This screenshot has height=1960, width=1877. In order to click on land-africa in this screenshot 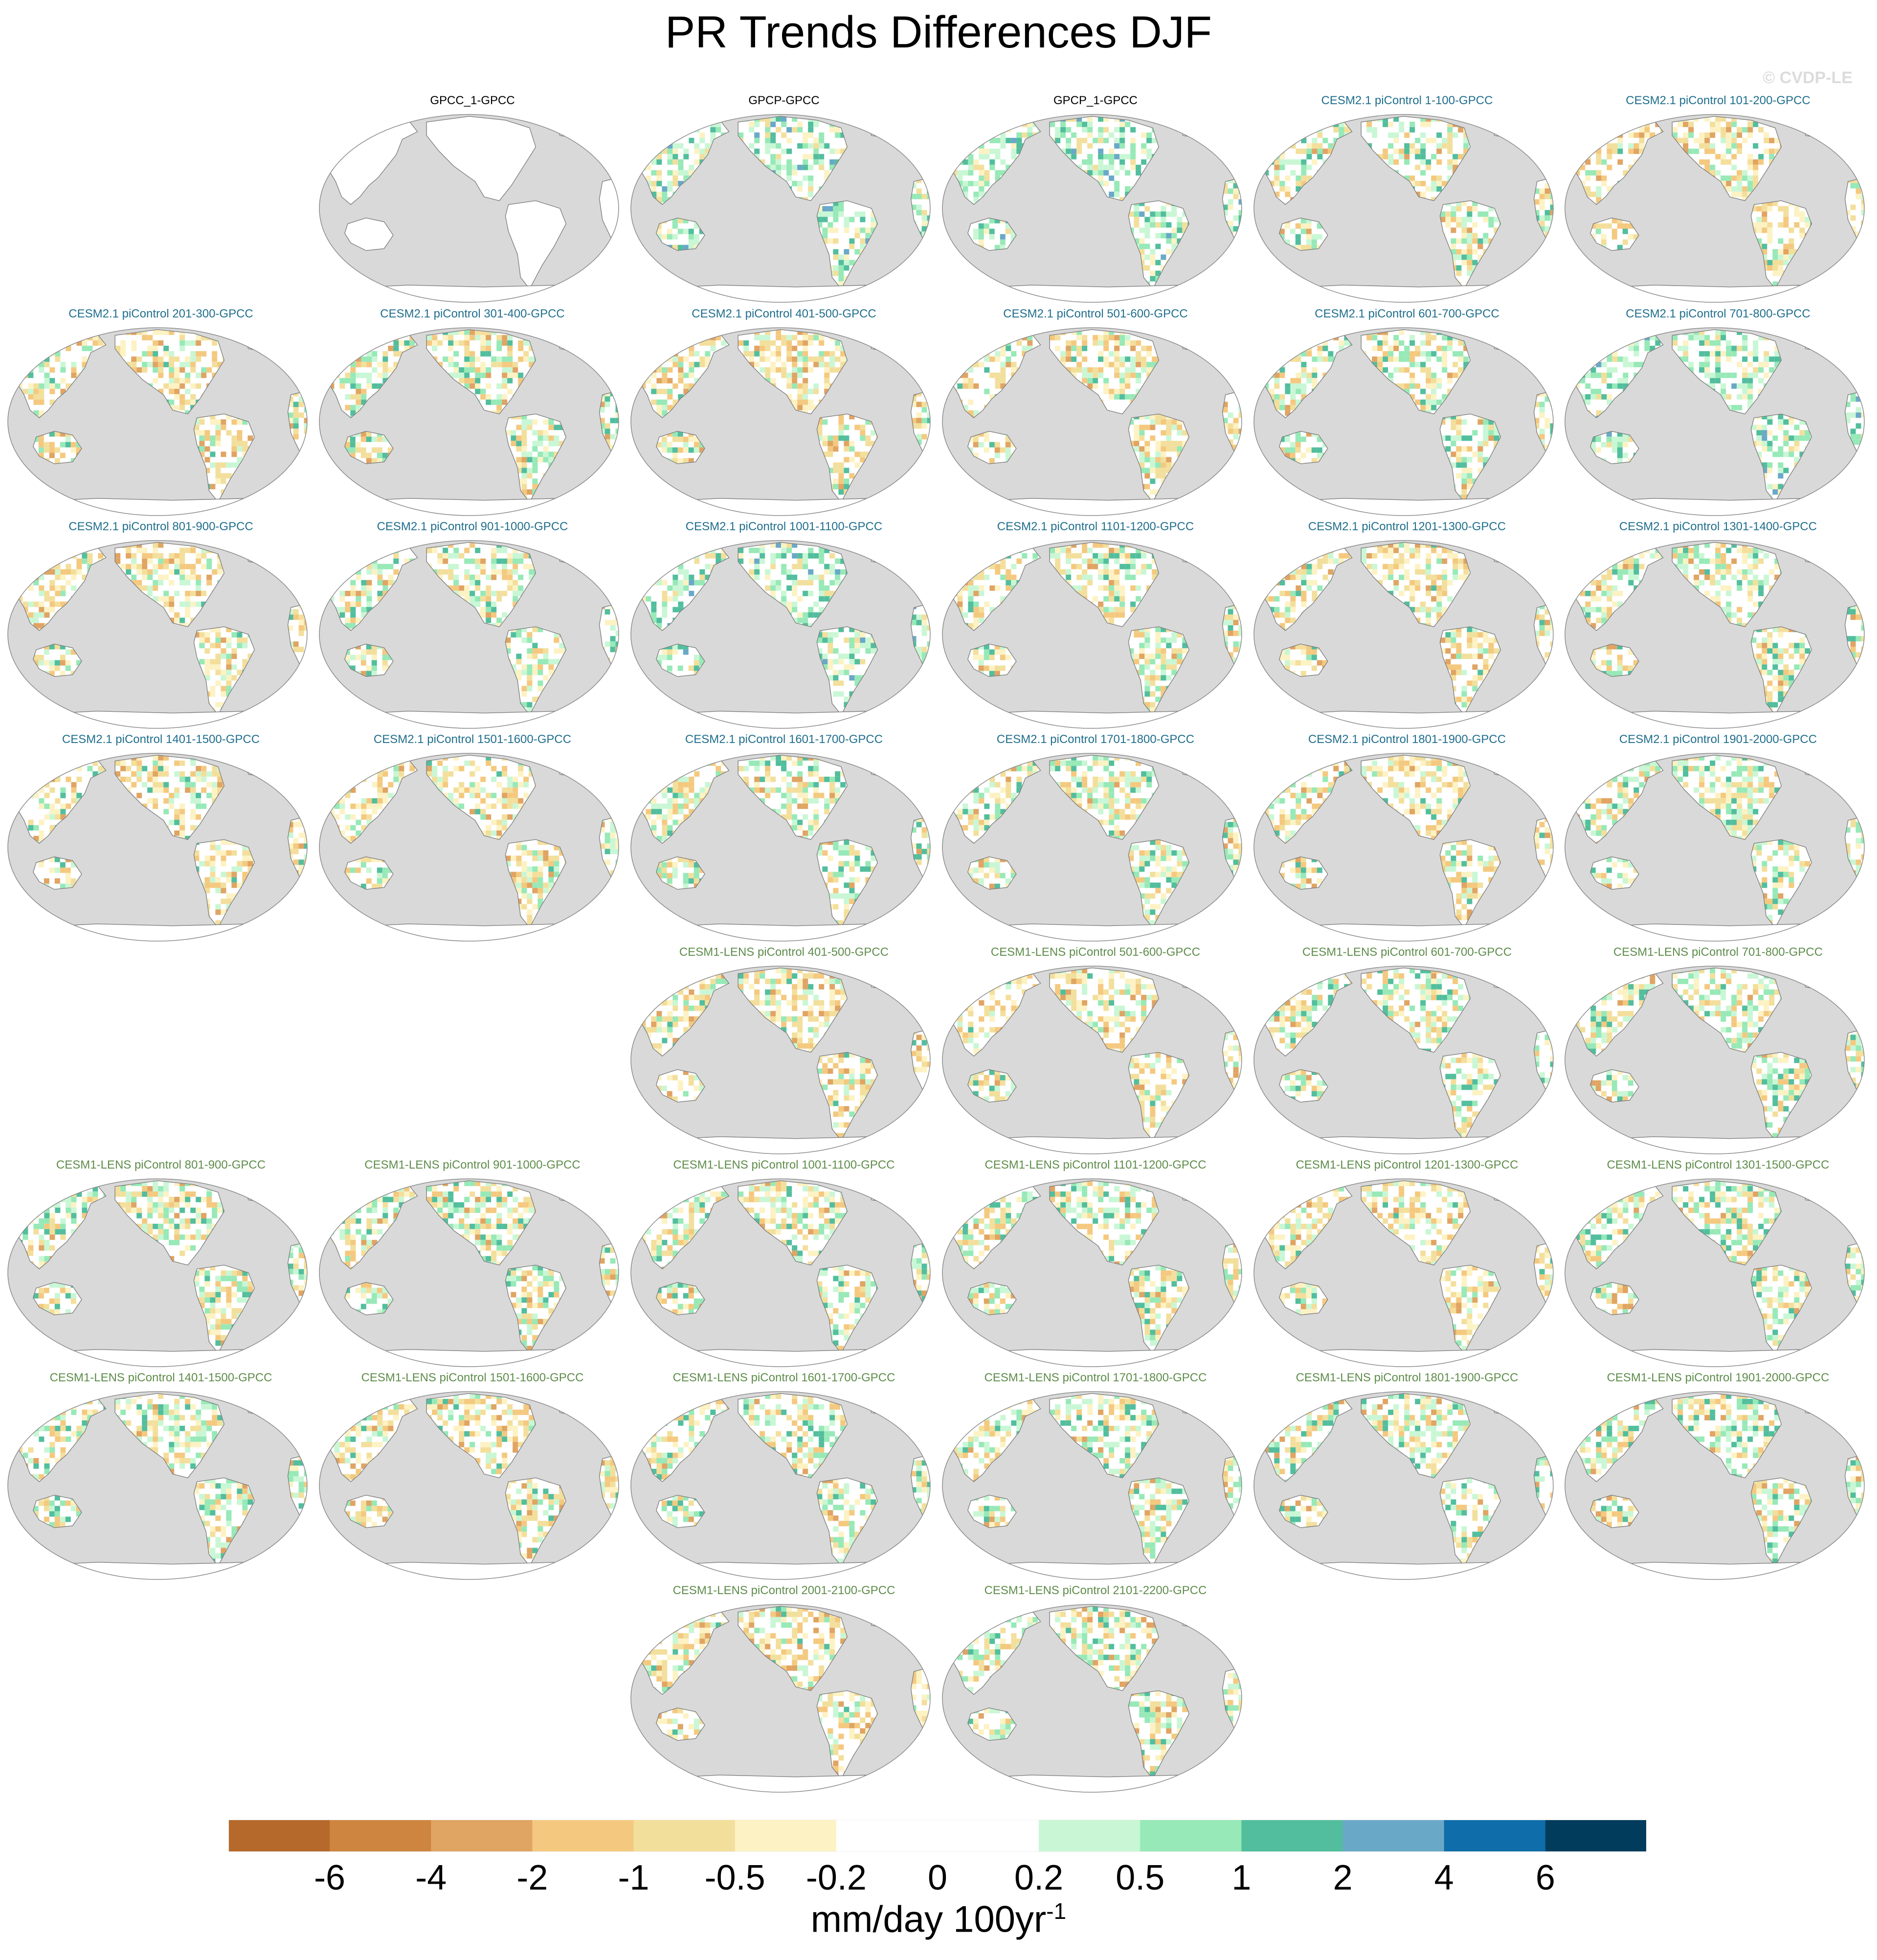, I will do `click(609, 208)`.